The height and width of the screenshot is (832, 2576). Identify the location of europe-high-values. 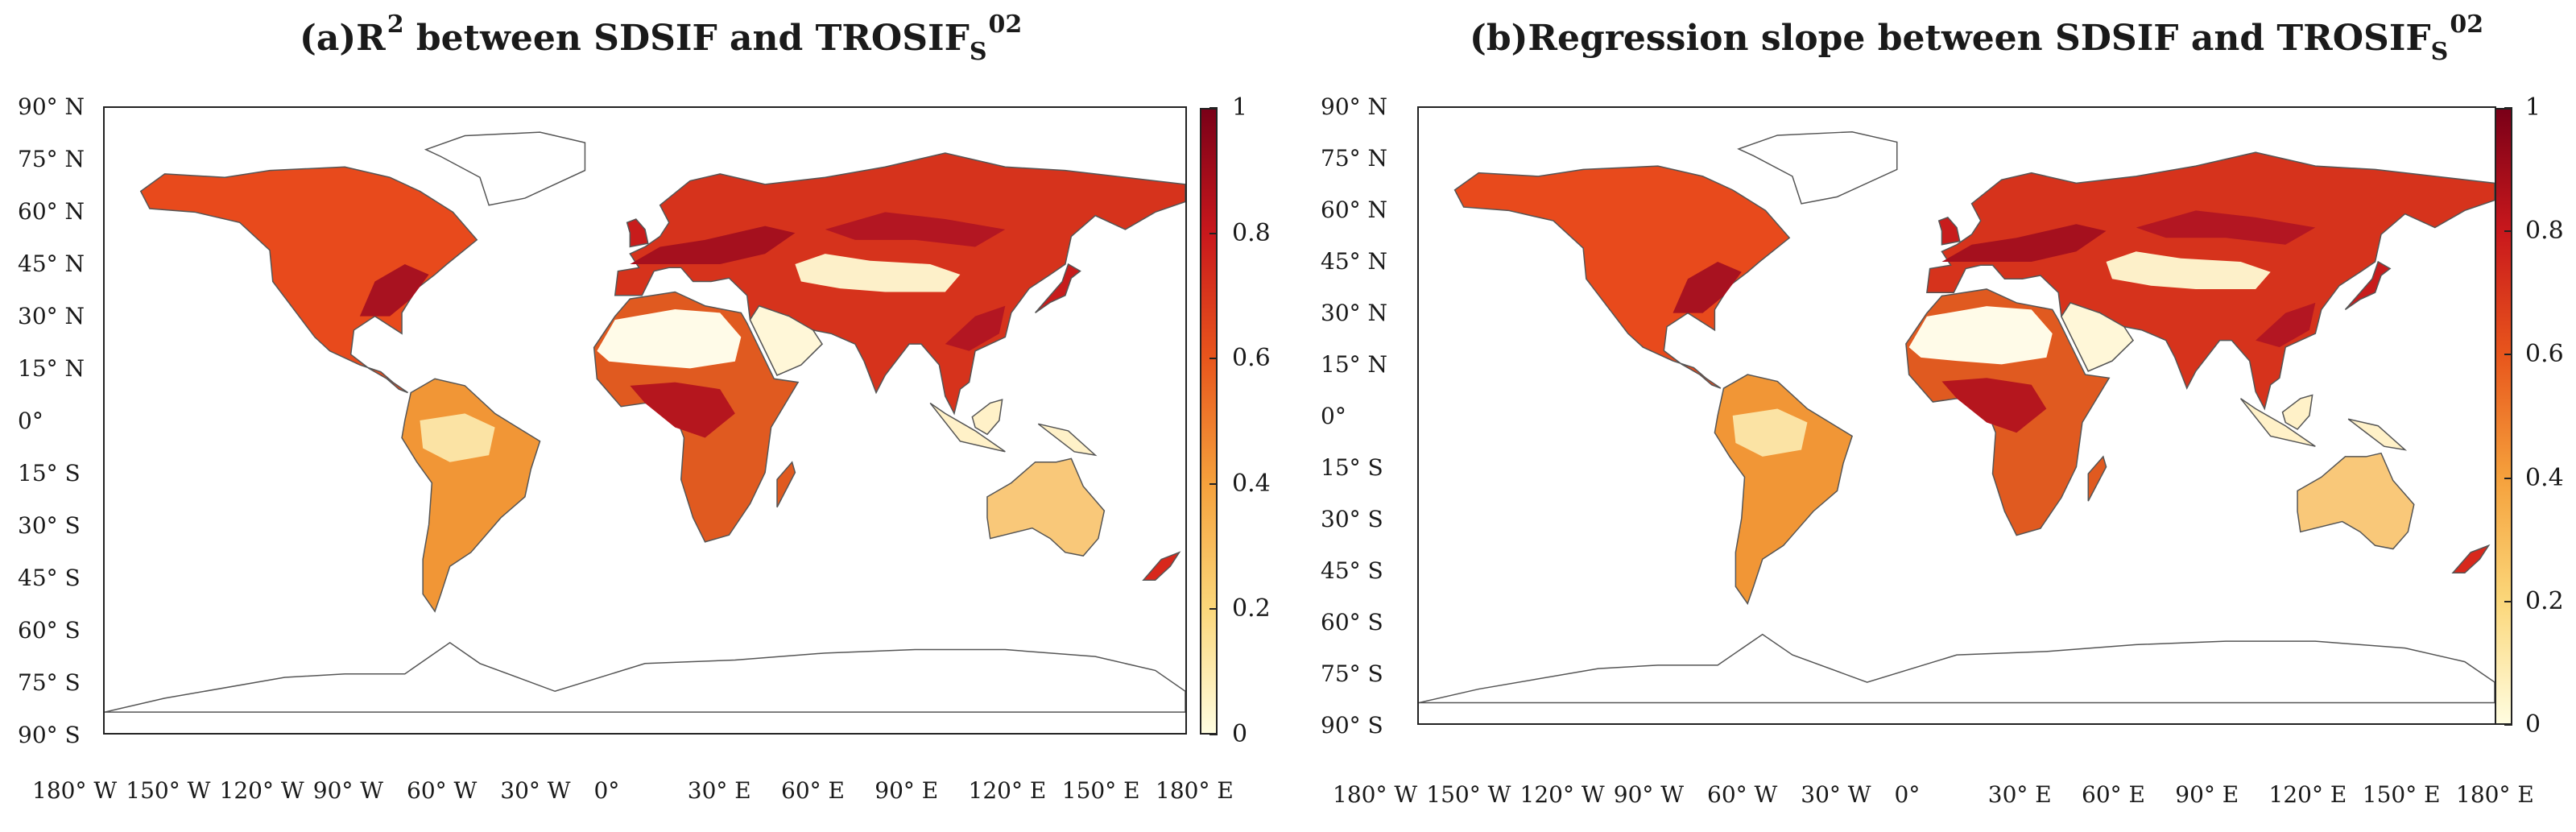
(2024, 243).